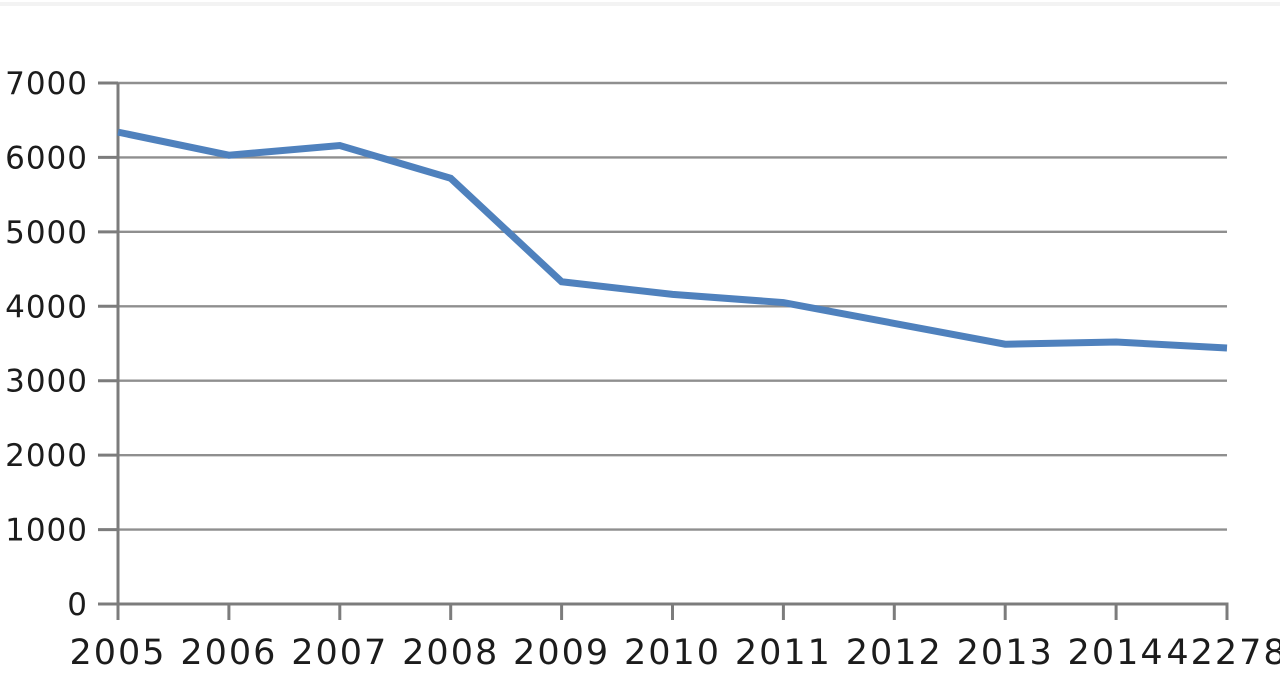 Image resolution: width=1280 pixels, height=685 pixels. What do you see at coordinates (46, 531) in the screenshot?
I see `y-axis-tick-label: 1000` at bounding box center [46, 531].